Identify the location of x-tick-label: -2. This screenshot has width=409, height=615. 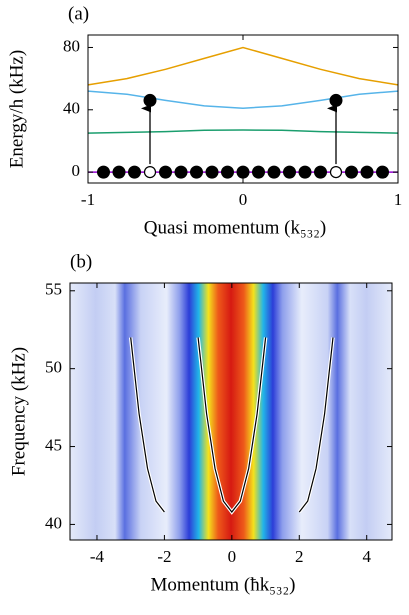
(164, 556).